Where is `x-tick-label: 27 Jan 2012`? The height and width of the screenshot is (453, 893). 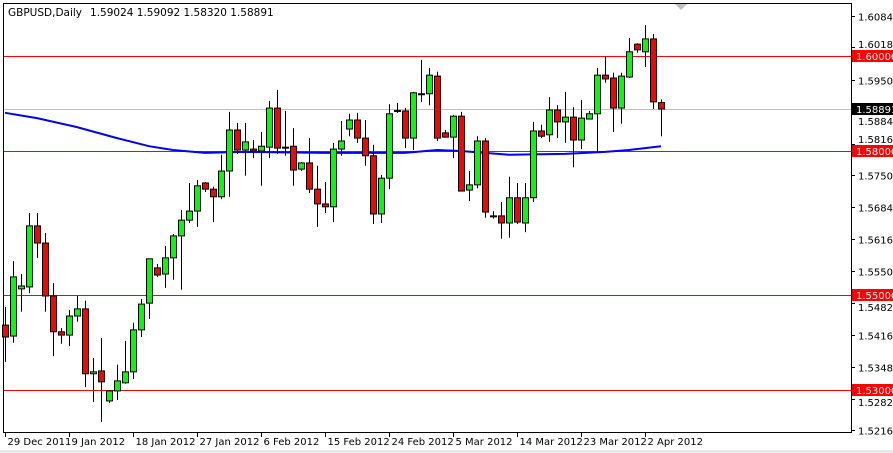
x-tick-label: 27 Jan 2012 is located at coordinates (230, 442).